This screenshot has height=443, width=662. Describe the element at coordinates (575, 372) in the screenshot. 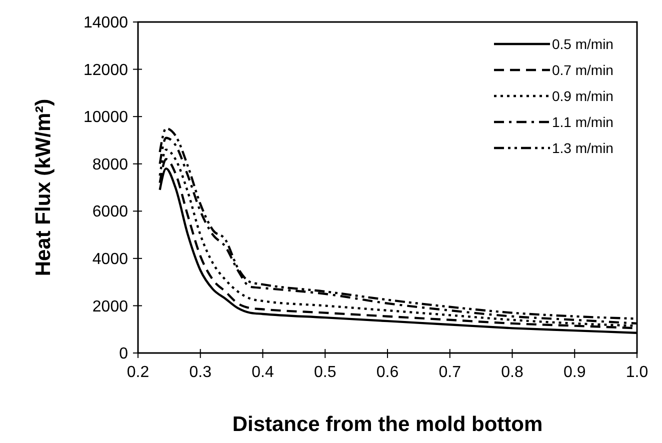

I see `x-tick-label: 0.9` at that location.